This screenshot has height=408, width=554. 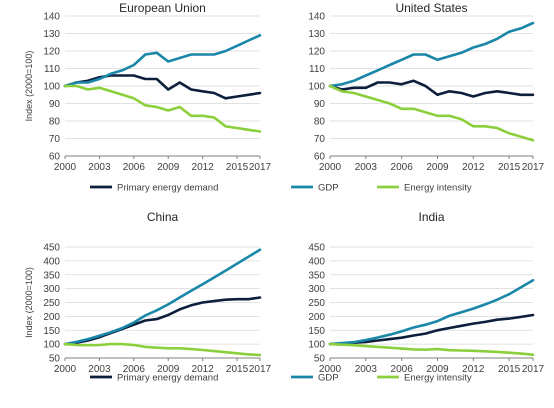 I want to click on panel-title: China, so click(x=163, y=217).